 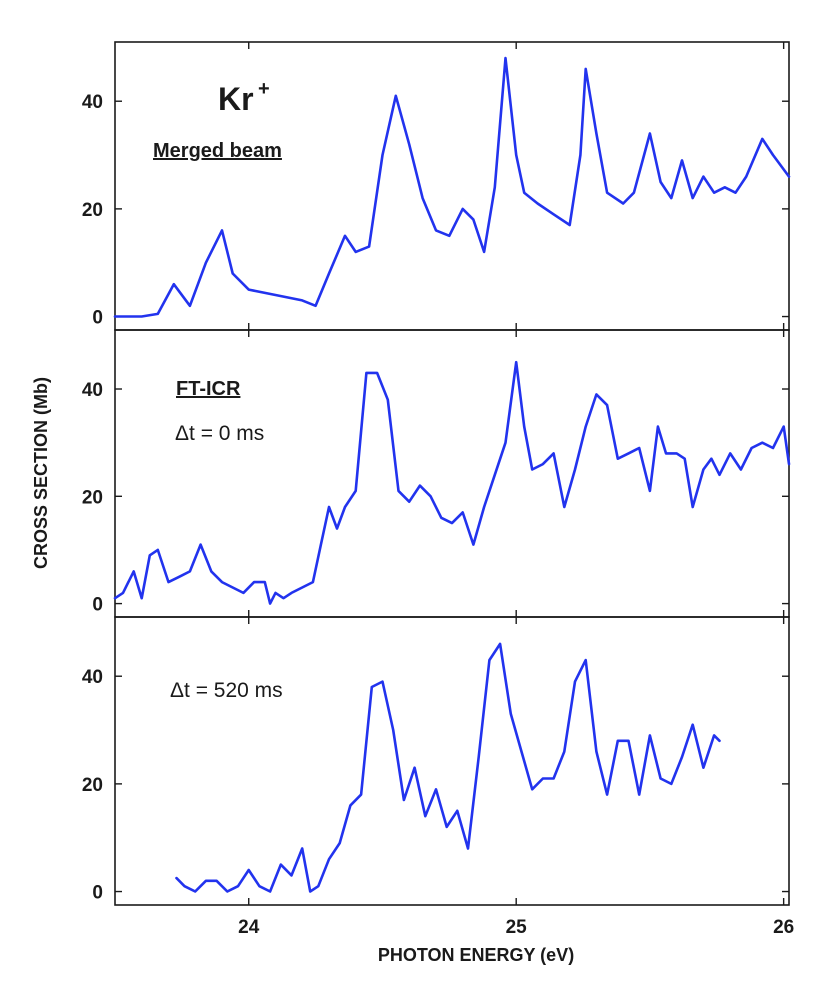 I want to click on panel3-delay-label: Δt = 520 ms, so click(x=226, y=690).